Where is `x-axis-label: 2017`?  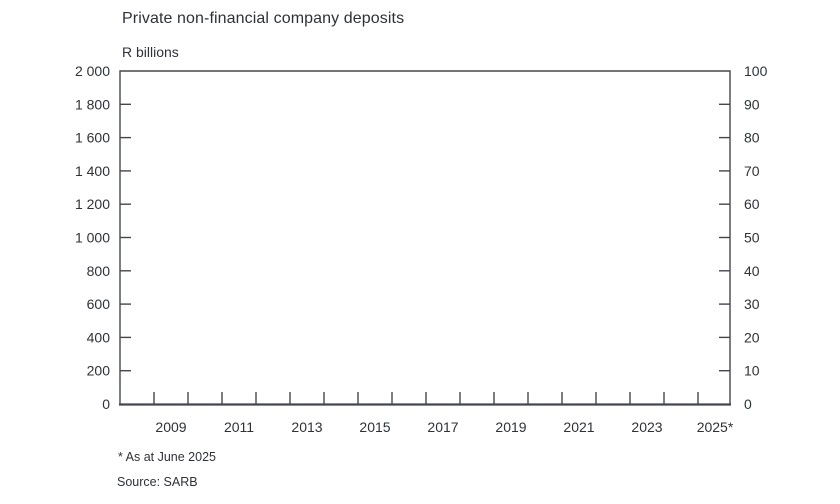 x-axis-label: 2017 is located at coordinates (442, 427).